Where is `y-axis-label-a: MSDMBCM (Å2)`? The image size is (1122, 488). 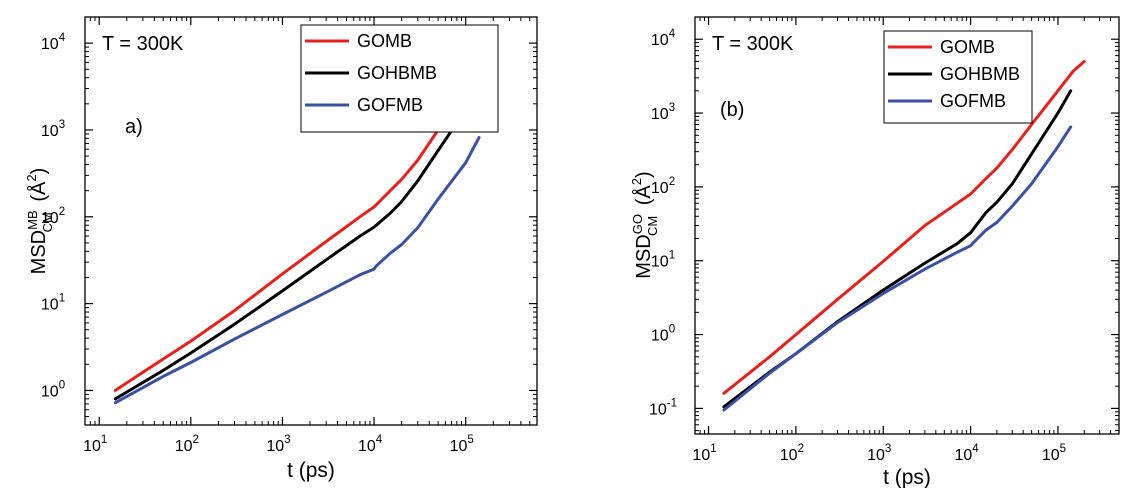 y-axis-label-a: MSDMBCM (Å2) is located at coordinates (39, 221).